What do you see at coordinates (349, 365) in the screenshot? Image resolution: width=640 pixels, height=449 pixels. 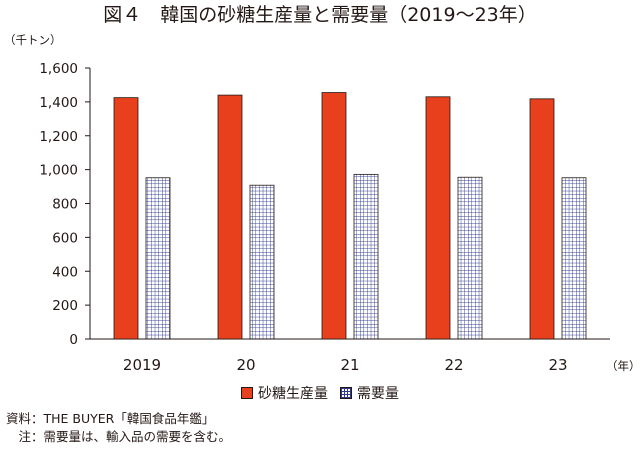 I see `x-tick-label: 21` at bounding box center [349, 365].